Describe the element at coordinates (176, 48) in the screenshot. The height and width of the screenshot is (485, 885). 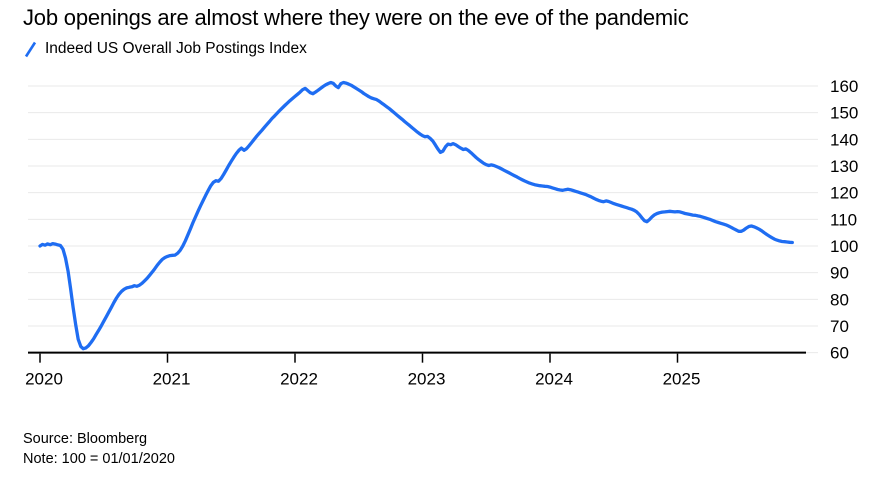
I see `legend-label: Indeed US Overall Job Postings Index` at that location.